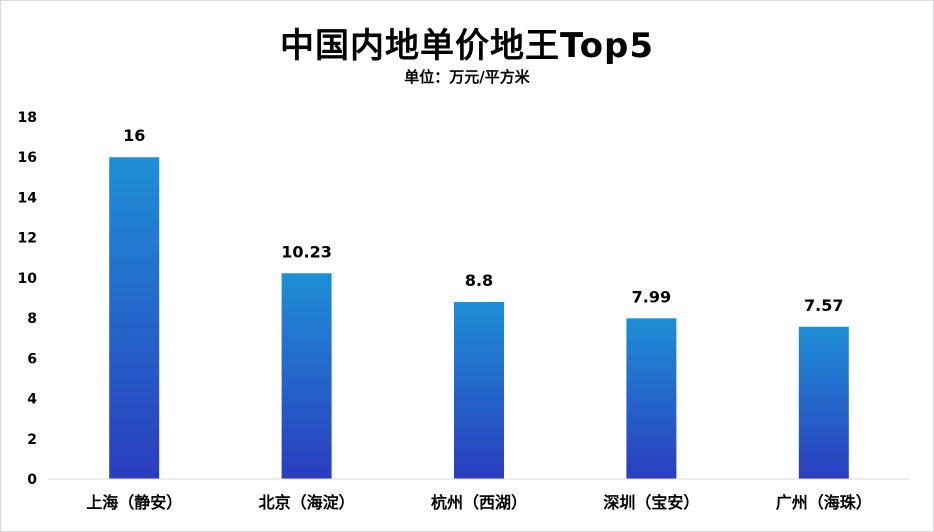 The image size is (934, 532). Describe the element at coordinates (479, 280) in the screenshot. I see `data-label: 8.8` at that location.